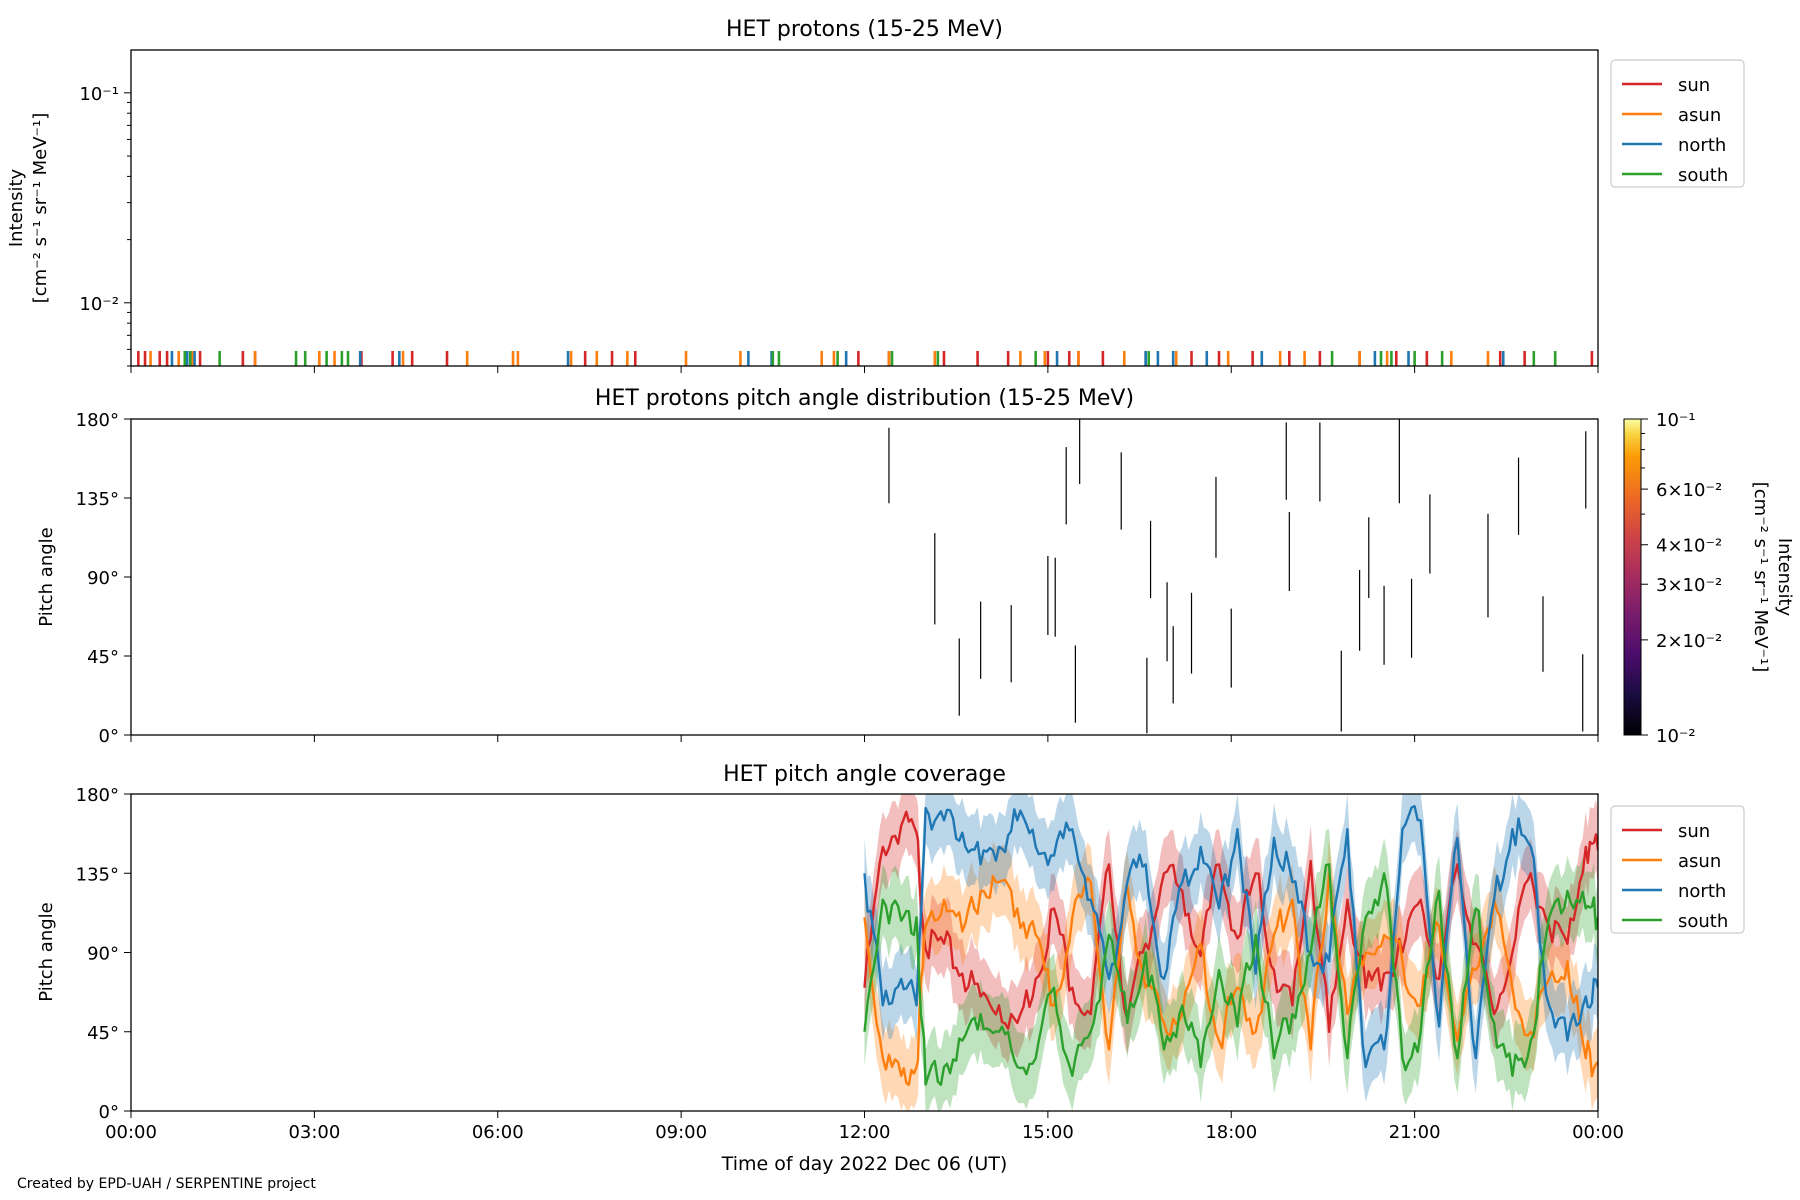 This screenshot has height=1200, width=1800. I want to click on coverage-line-south, so click(1230, 974).